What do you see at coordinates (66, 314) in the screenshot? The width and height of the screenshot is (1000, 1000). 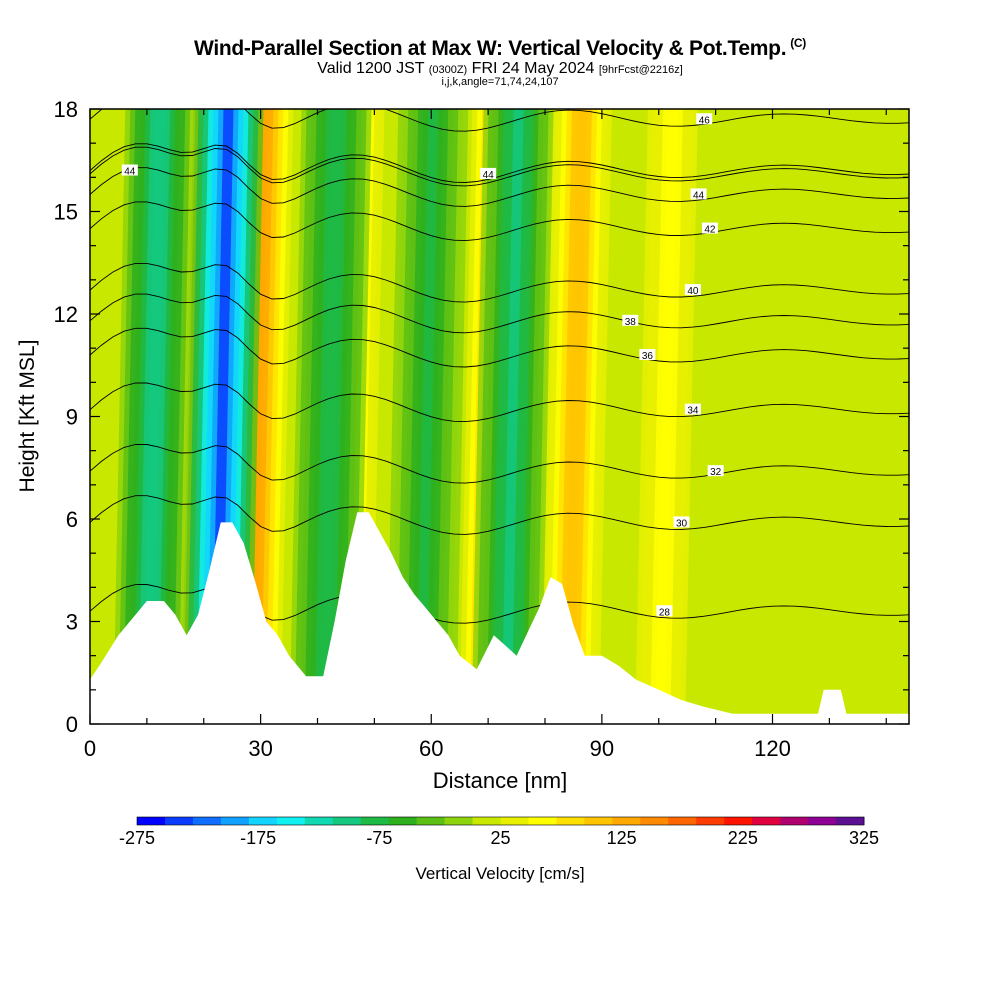 I see `y-tick-label: 12` at bounding box center [66, 314].